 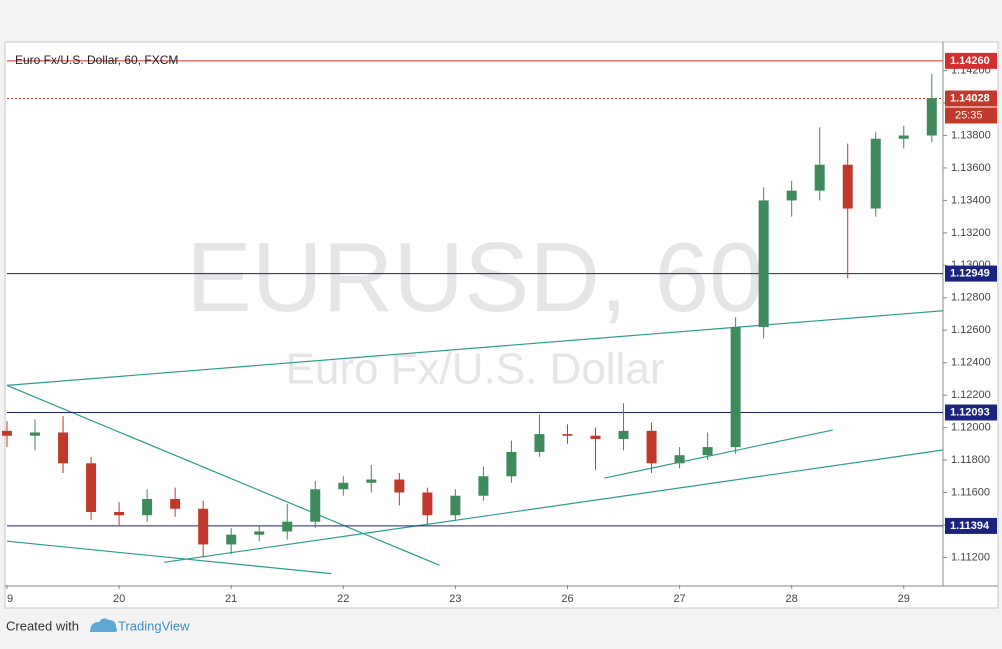 What do you see at coordinates (42, 625) in the screenshot?
I see `footer-text: Created with` at bounding box center [42, 625].